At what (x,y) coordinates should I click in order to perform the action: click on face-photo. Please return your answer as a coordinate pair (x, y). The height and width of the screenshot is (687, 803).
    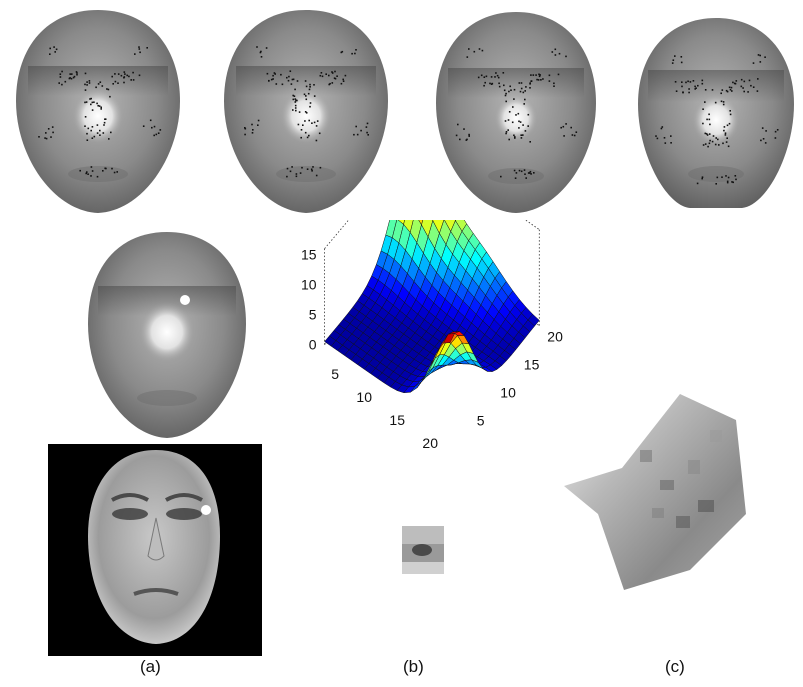
    Looking at the image, I should click on (155, 550).